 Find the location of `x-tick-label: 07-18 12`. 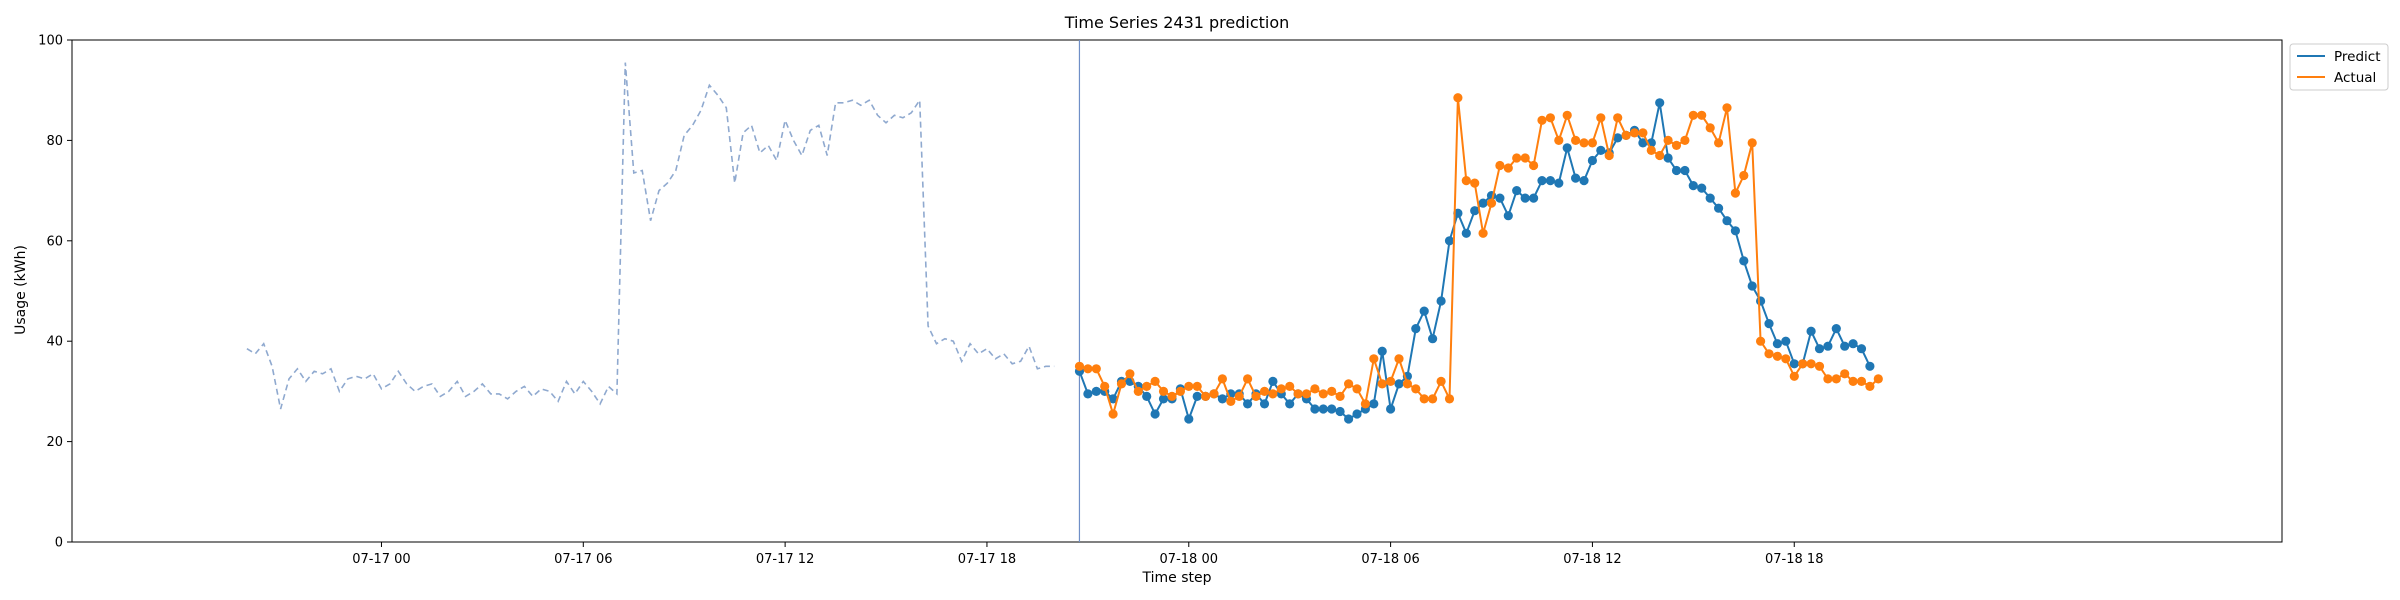

x-tick-label: 07-18 12 is located at coordinates (1592, 559).